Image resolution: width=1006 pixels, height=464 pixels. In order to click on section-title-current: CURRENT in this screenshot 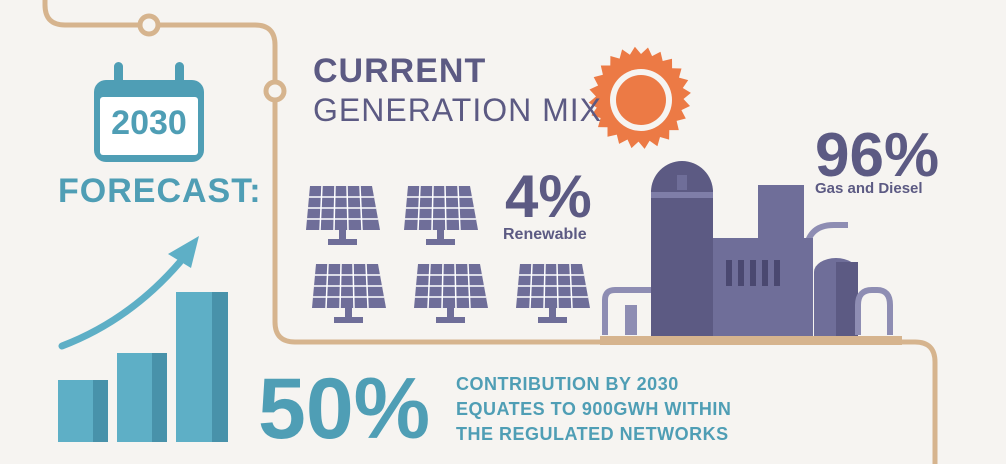, I will do `click(400, 71)`.